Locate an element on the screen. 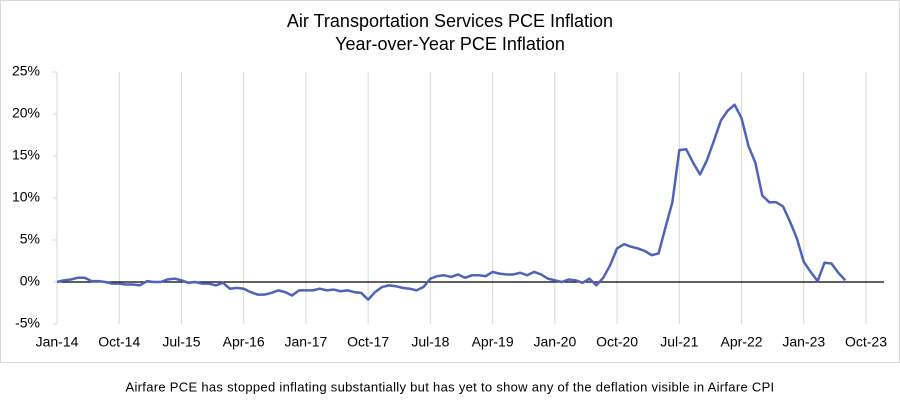 The height and width of the screenshot is (418, 900). x-tick-label: Jan-20 is located at coordinates (554, 342).